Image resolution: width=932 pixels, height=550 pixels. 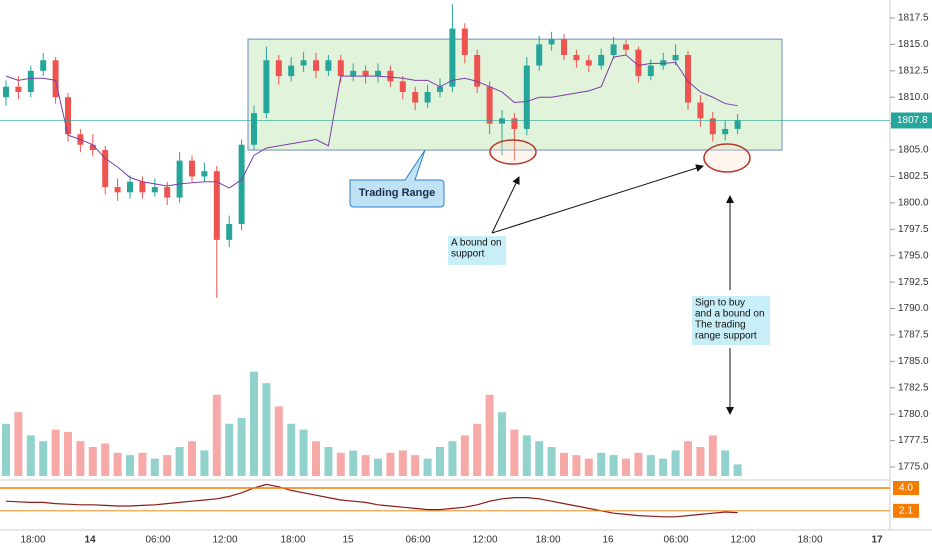 What do you see at coordinates (348, 540) in the screenshot?
I see `x-tick-label: 15` at bounding box center [348, 540].